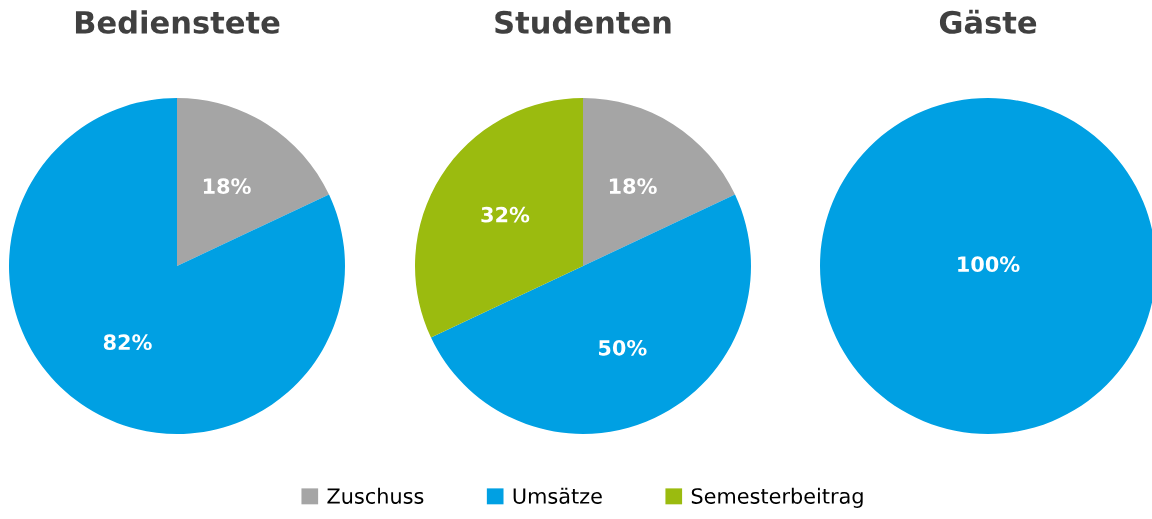 The height and width of the screenshot is (519, 1152). Describe the element at coordinates (177, 22) in the screenshot. I see `chart-title: Bedienstete` at that location.